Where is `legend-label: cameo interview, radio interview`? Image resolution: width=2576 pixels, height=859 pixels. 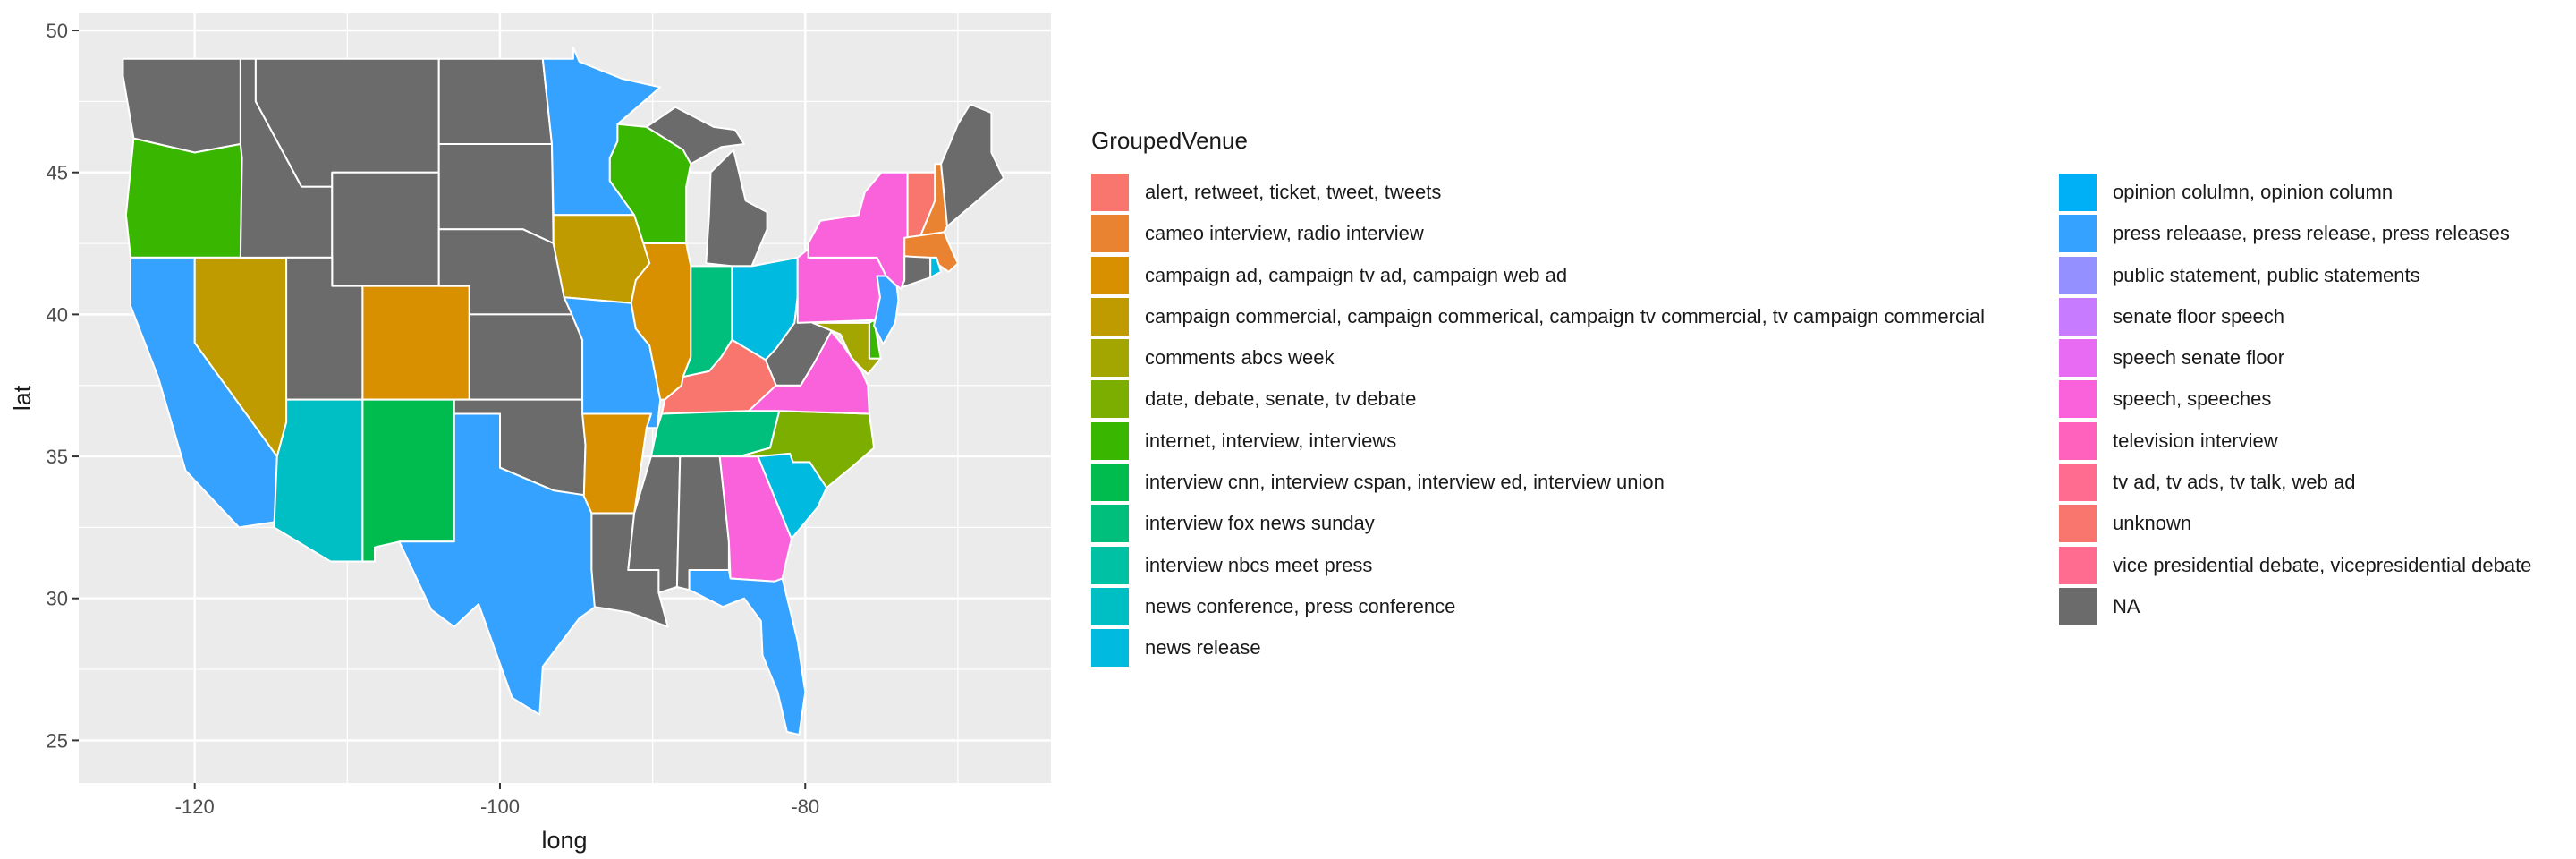 legend-label: cameo interview, radio interview is located at coordinates (1284, 233).